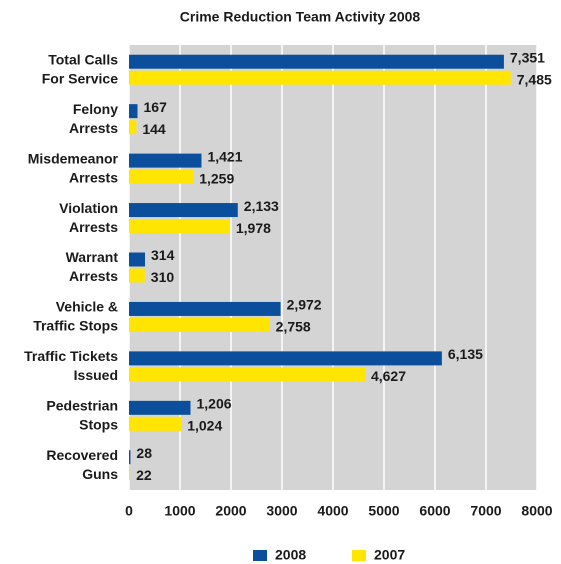 Image resolution: width=561 pixels, height=564 pixels. I want to click on x-tick-label: 8000, so click(536, 511).